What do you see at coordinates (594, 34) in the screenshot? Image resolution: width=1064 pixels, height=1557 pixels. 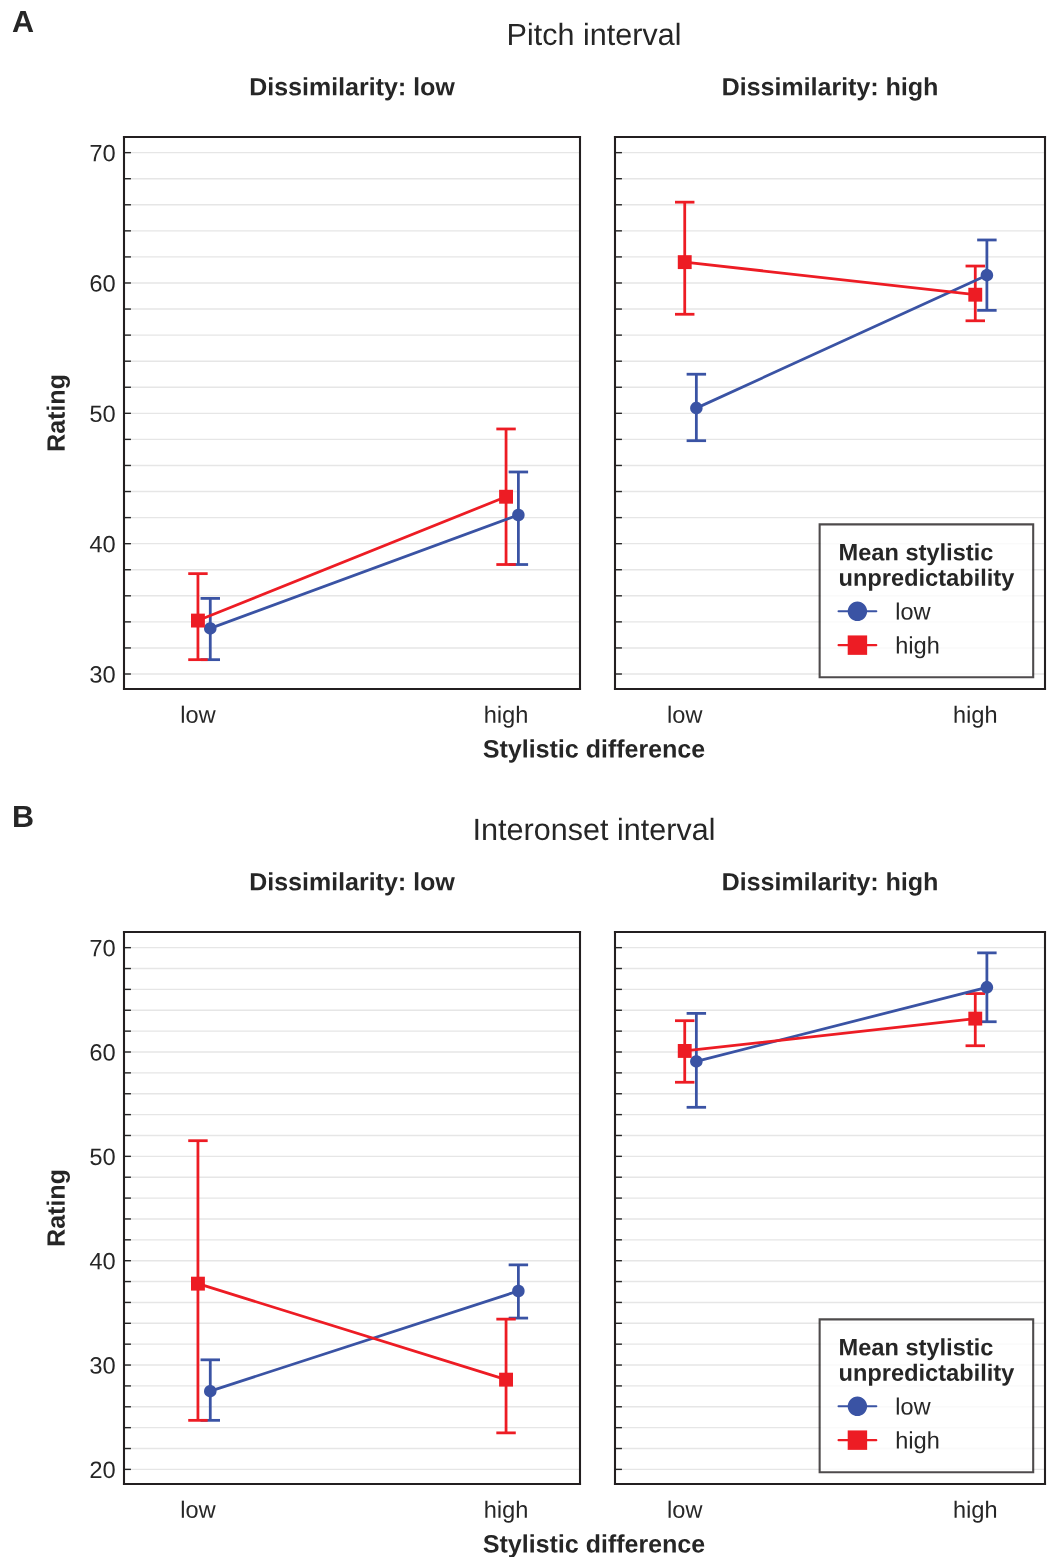 I see `chart-title: Pitch interval` at bounding box center [594, 34].